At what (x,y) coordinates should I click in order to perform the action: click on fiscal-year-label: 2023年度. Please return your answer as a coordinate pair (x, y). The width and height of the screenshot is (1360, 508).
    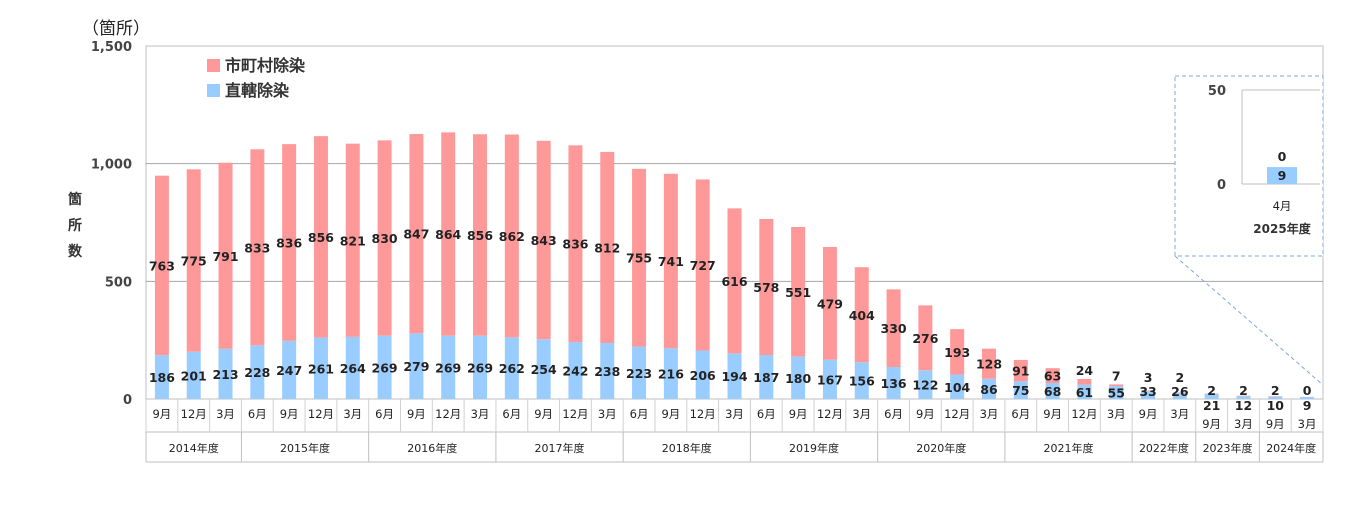
    Looking at the image, I should click on (1228, 448).